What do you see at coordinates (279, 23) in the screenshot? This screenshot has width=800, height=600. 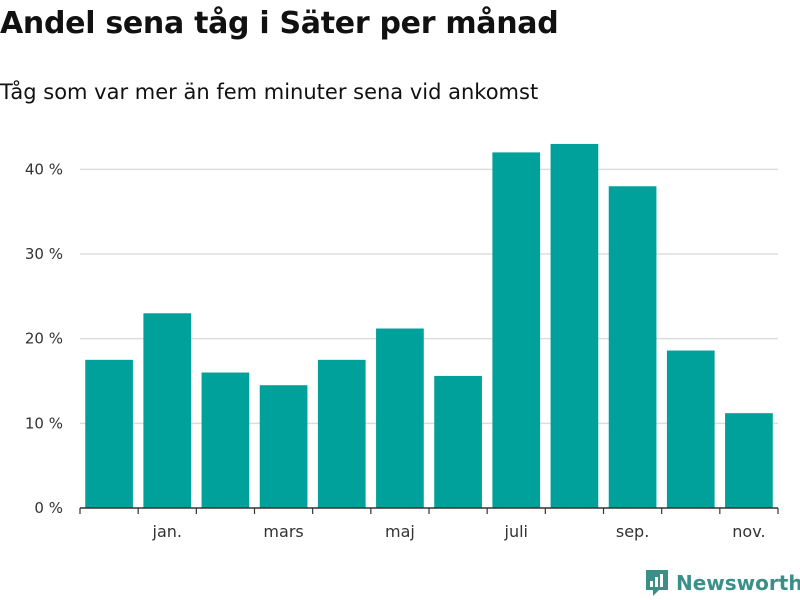 I see `chart-title: Andel sena tåg i Säter per månad` at bounding box center [279, 23].